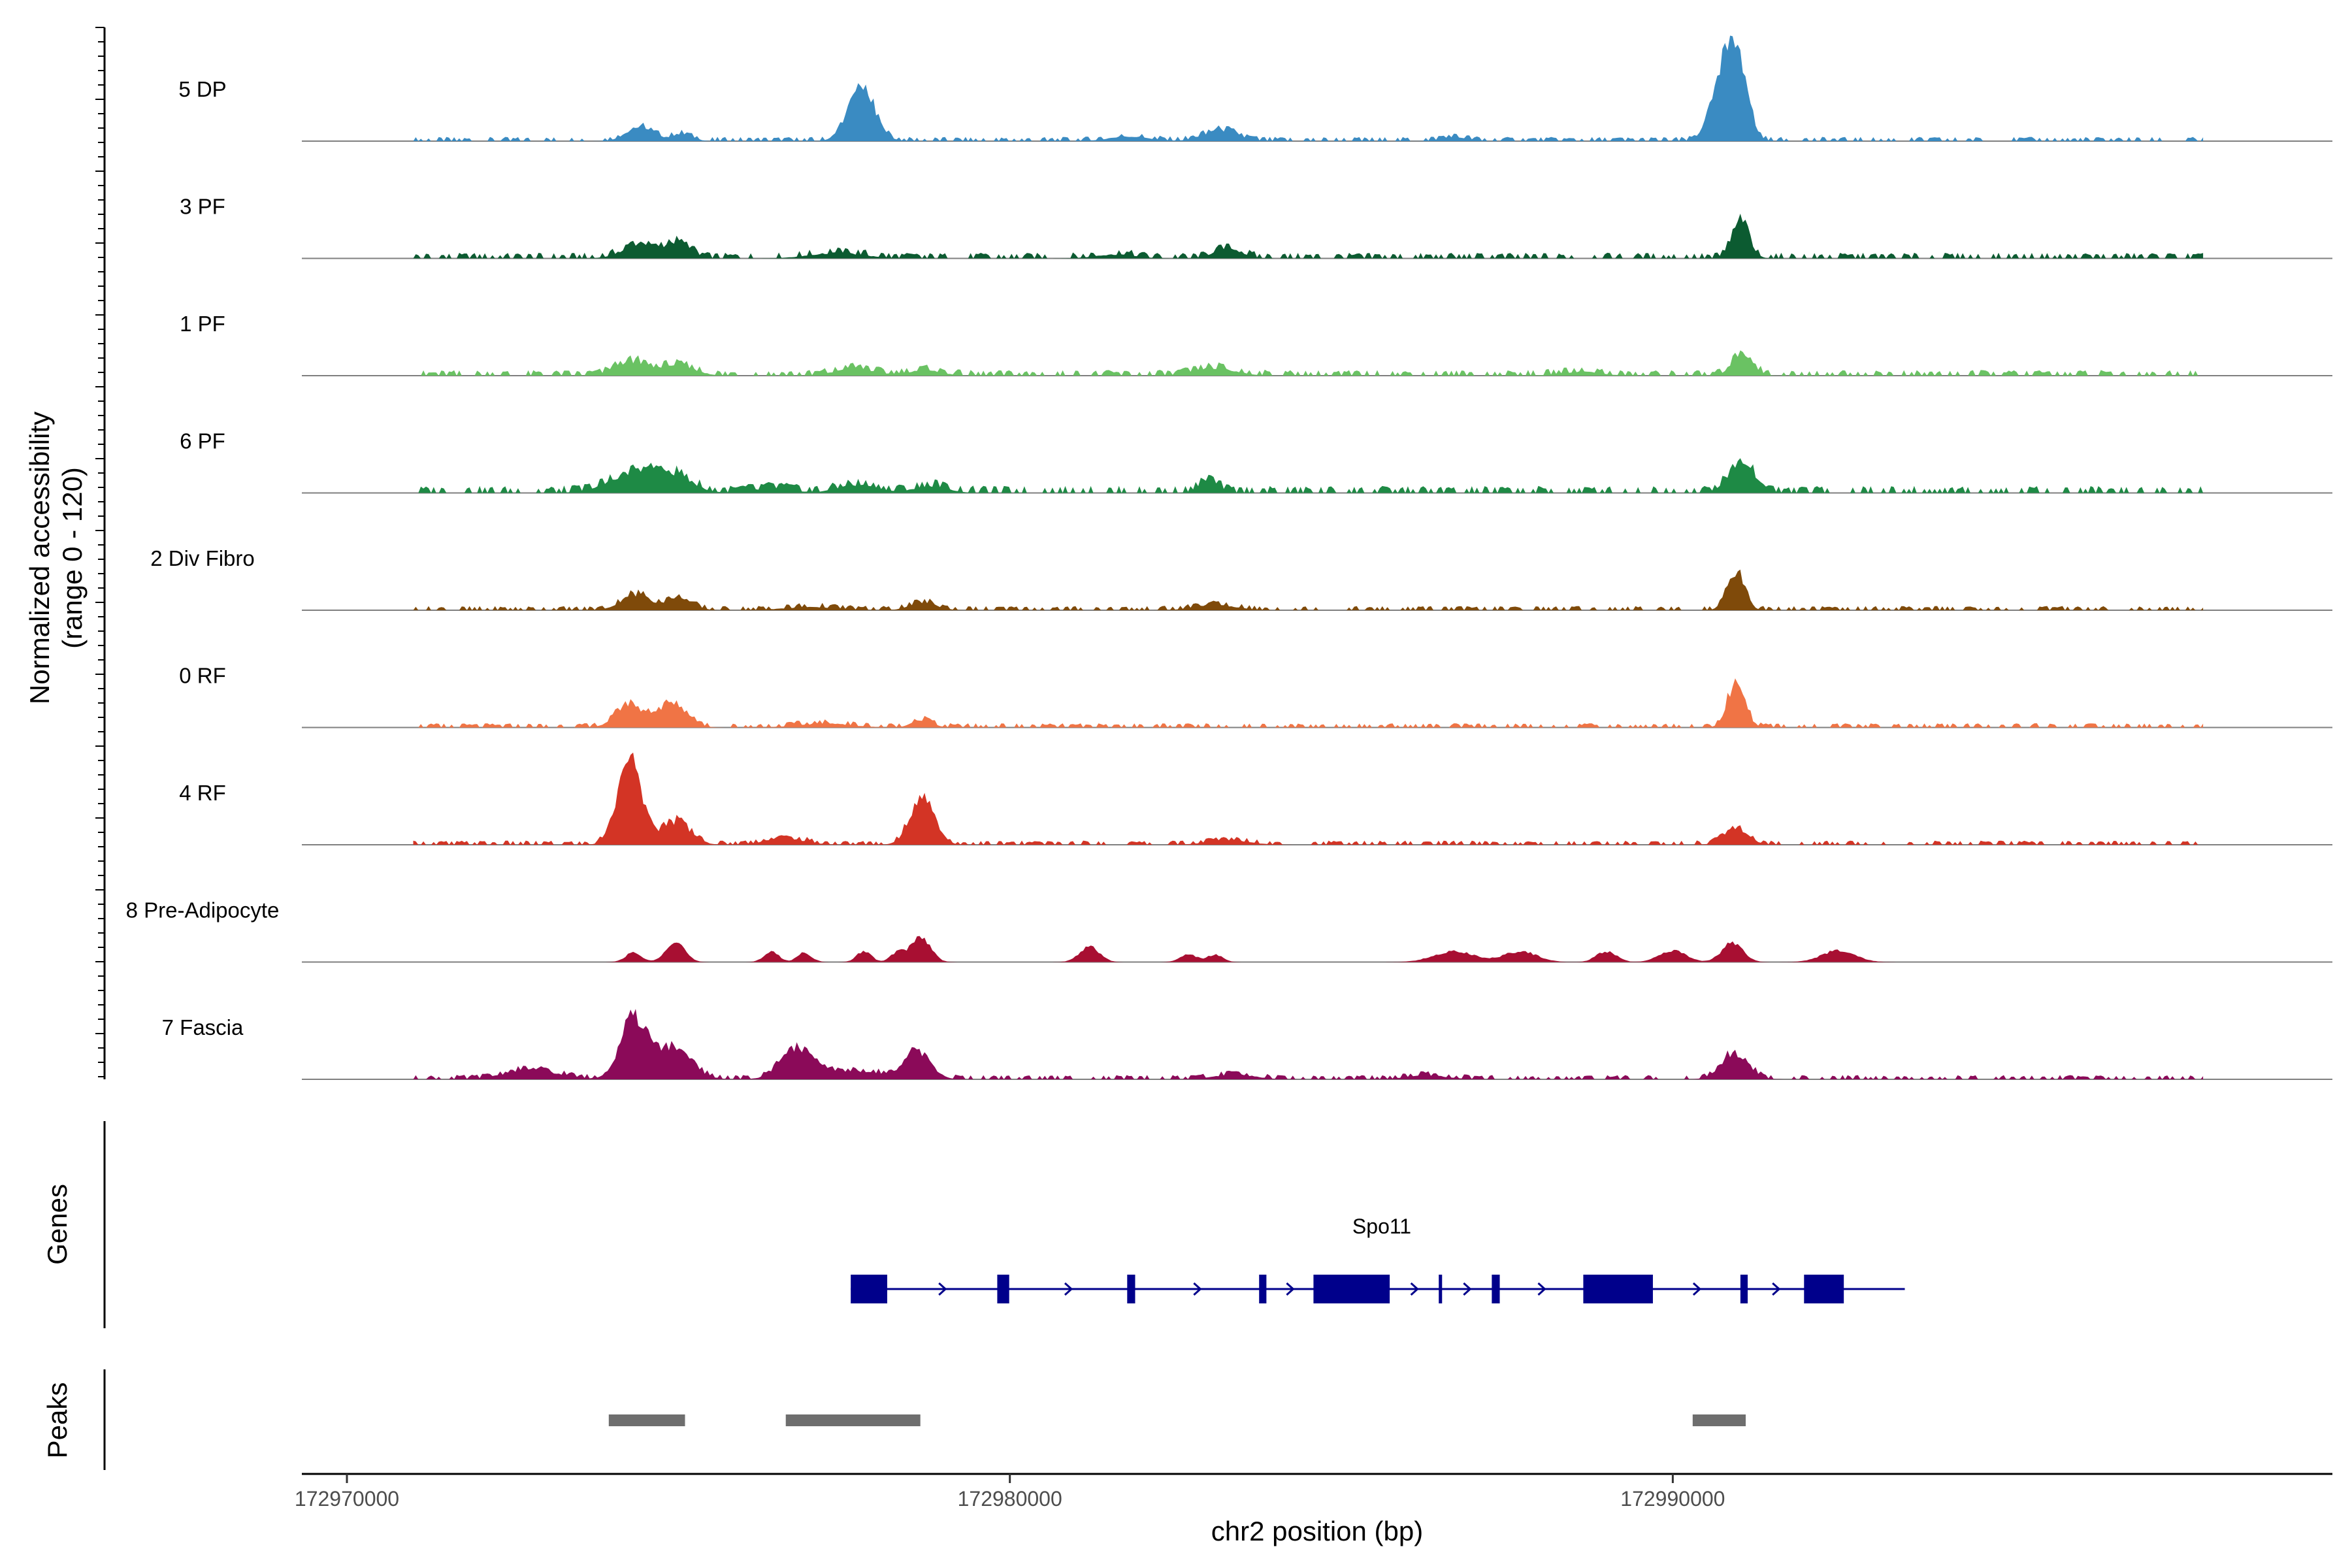  I want to click on track-6-pf: 6 PF, so click(1256, 461).